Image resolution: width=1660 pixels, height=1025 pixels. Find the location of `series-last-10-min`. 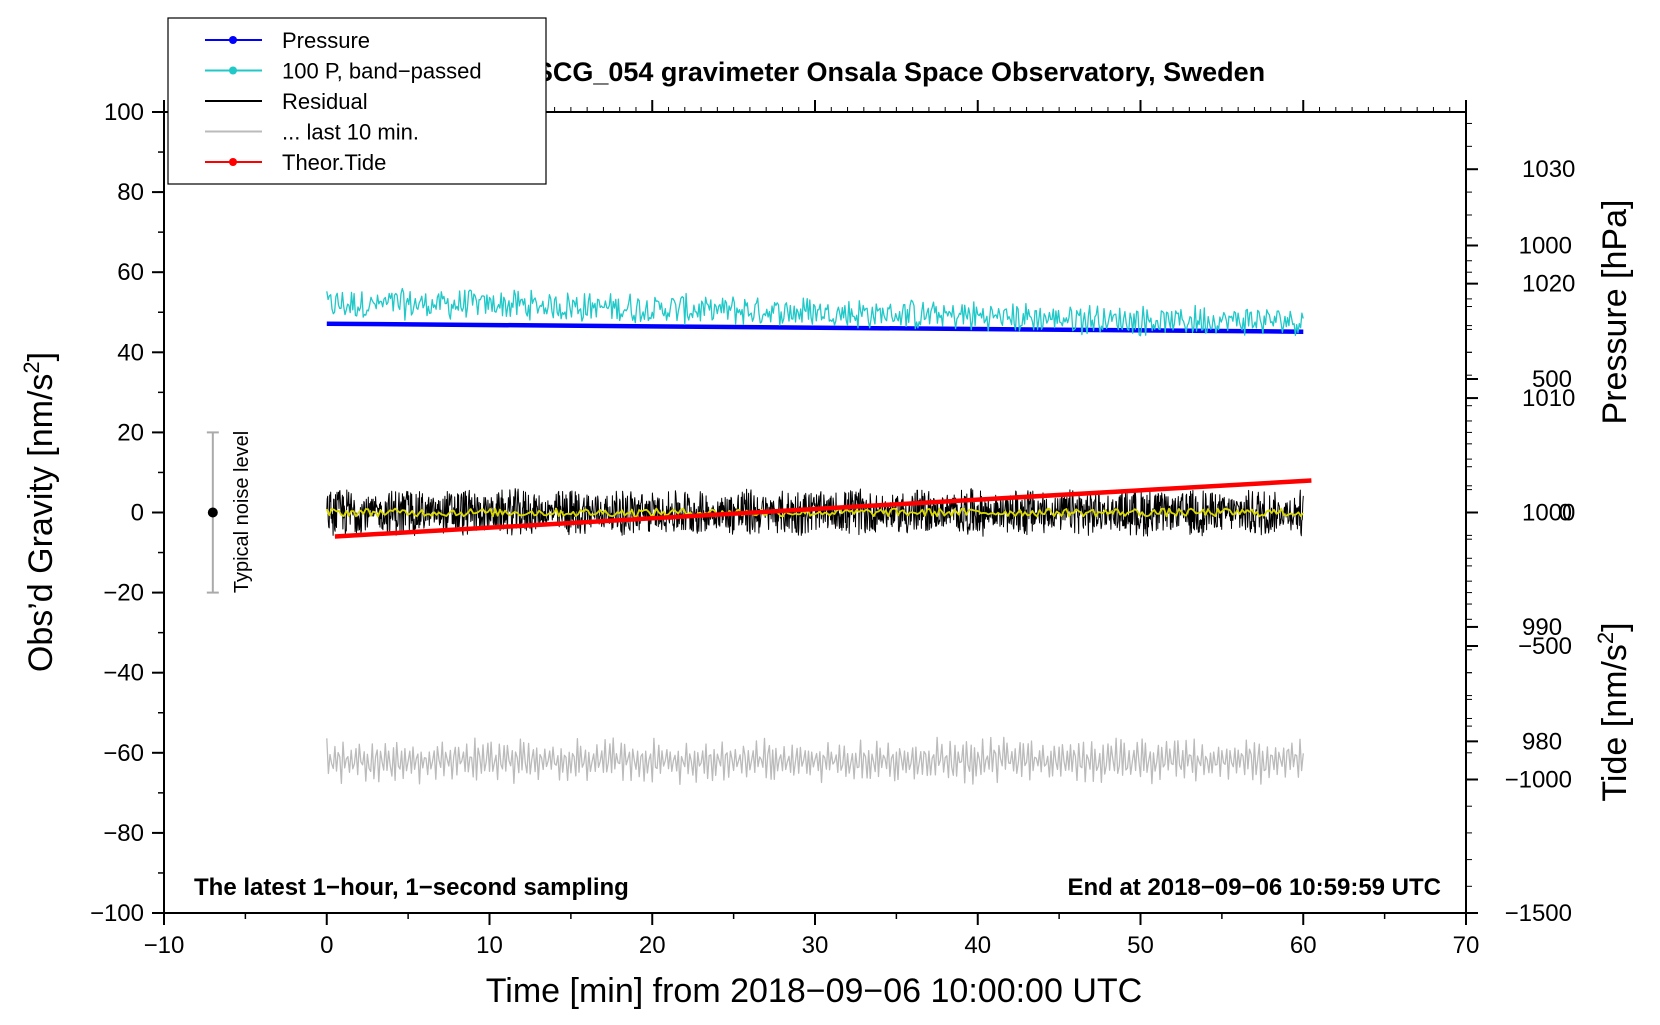

series-last-10-min is located at coordinates (815, 761).